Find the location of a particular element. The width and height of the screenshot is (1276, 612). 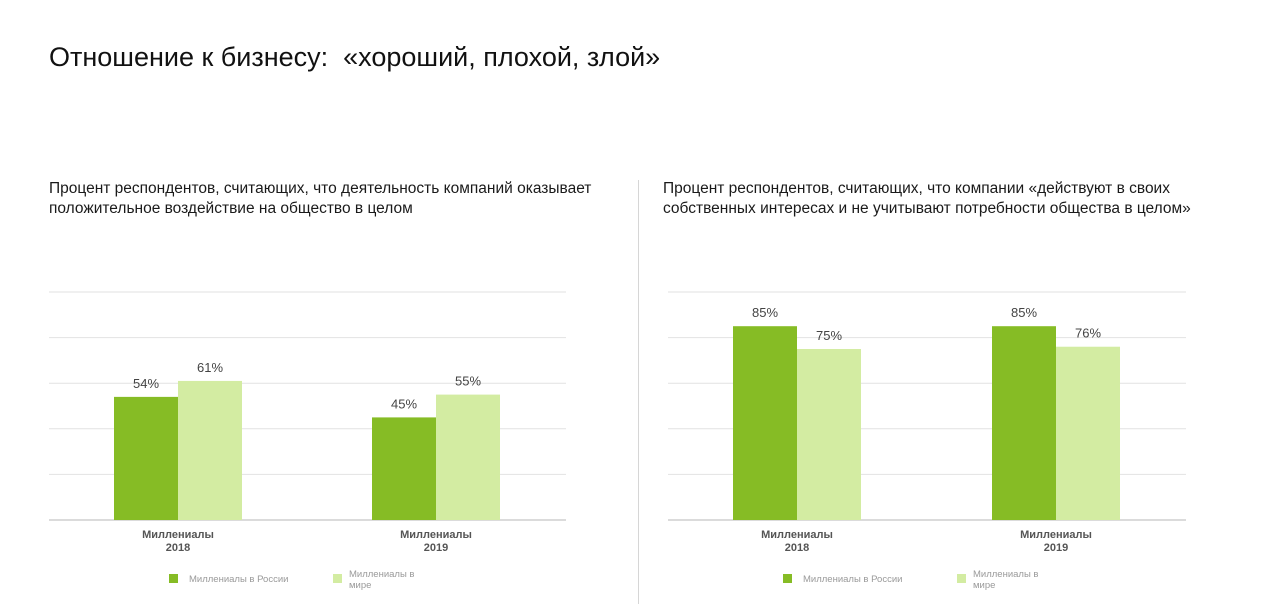

data-label: 61% is located at coordinates (210, 367).